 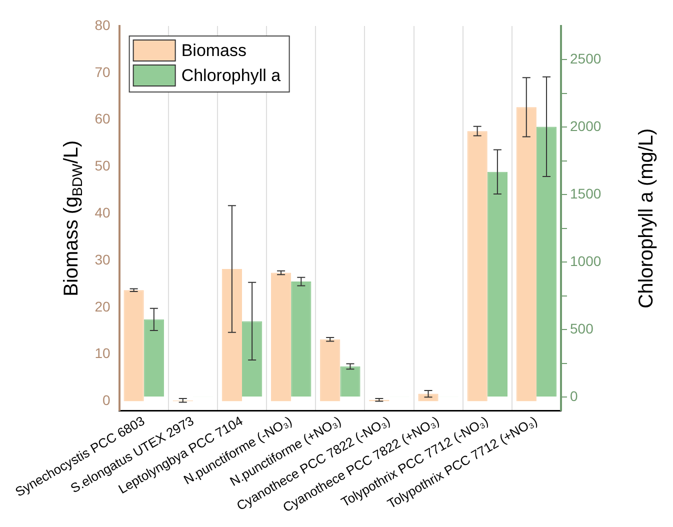 What do you see at coordinates (102, 166) in the screenshot?
I see `y-tick-label: 50` at bounding box center [102, 166].